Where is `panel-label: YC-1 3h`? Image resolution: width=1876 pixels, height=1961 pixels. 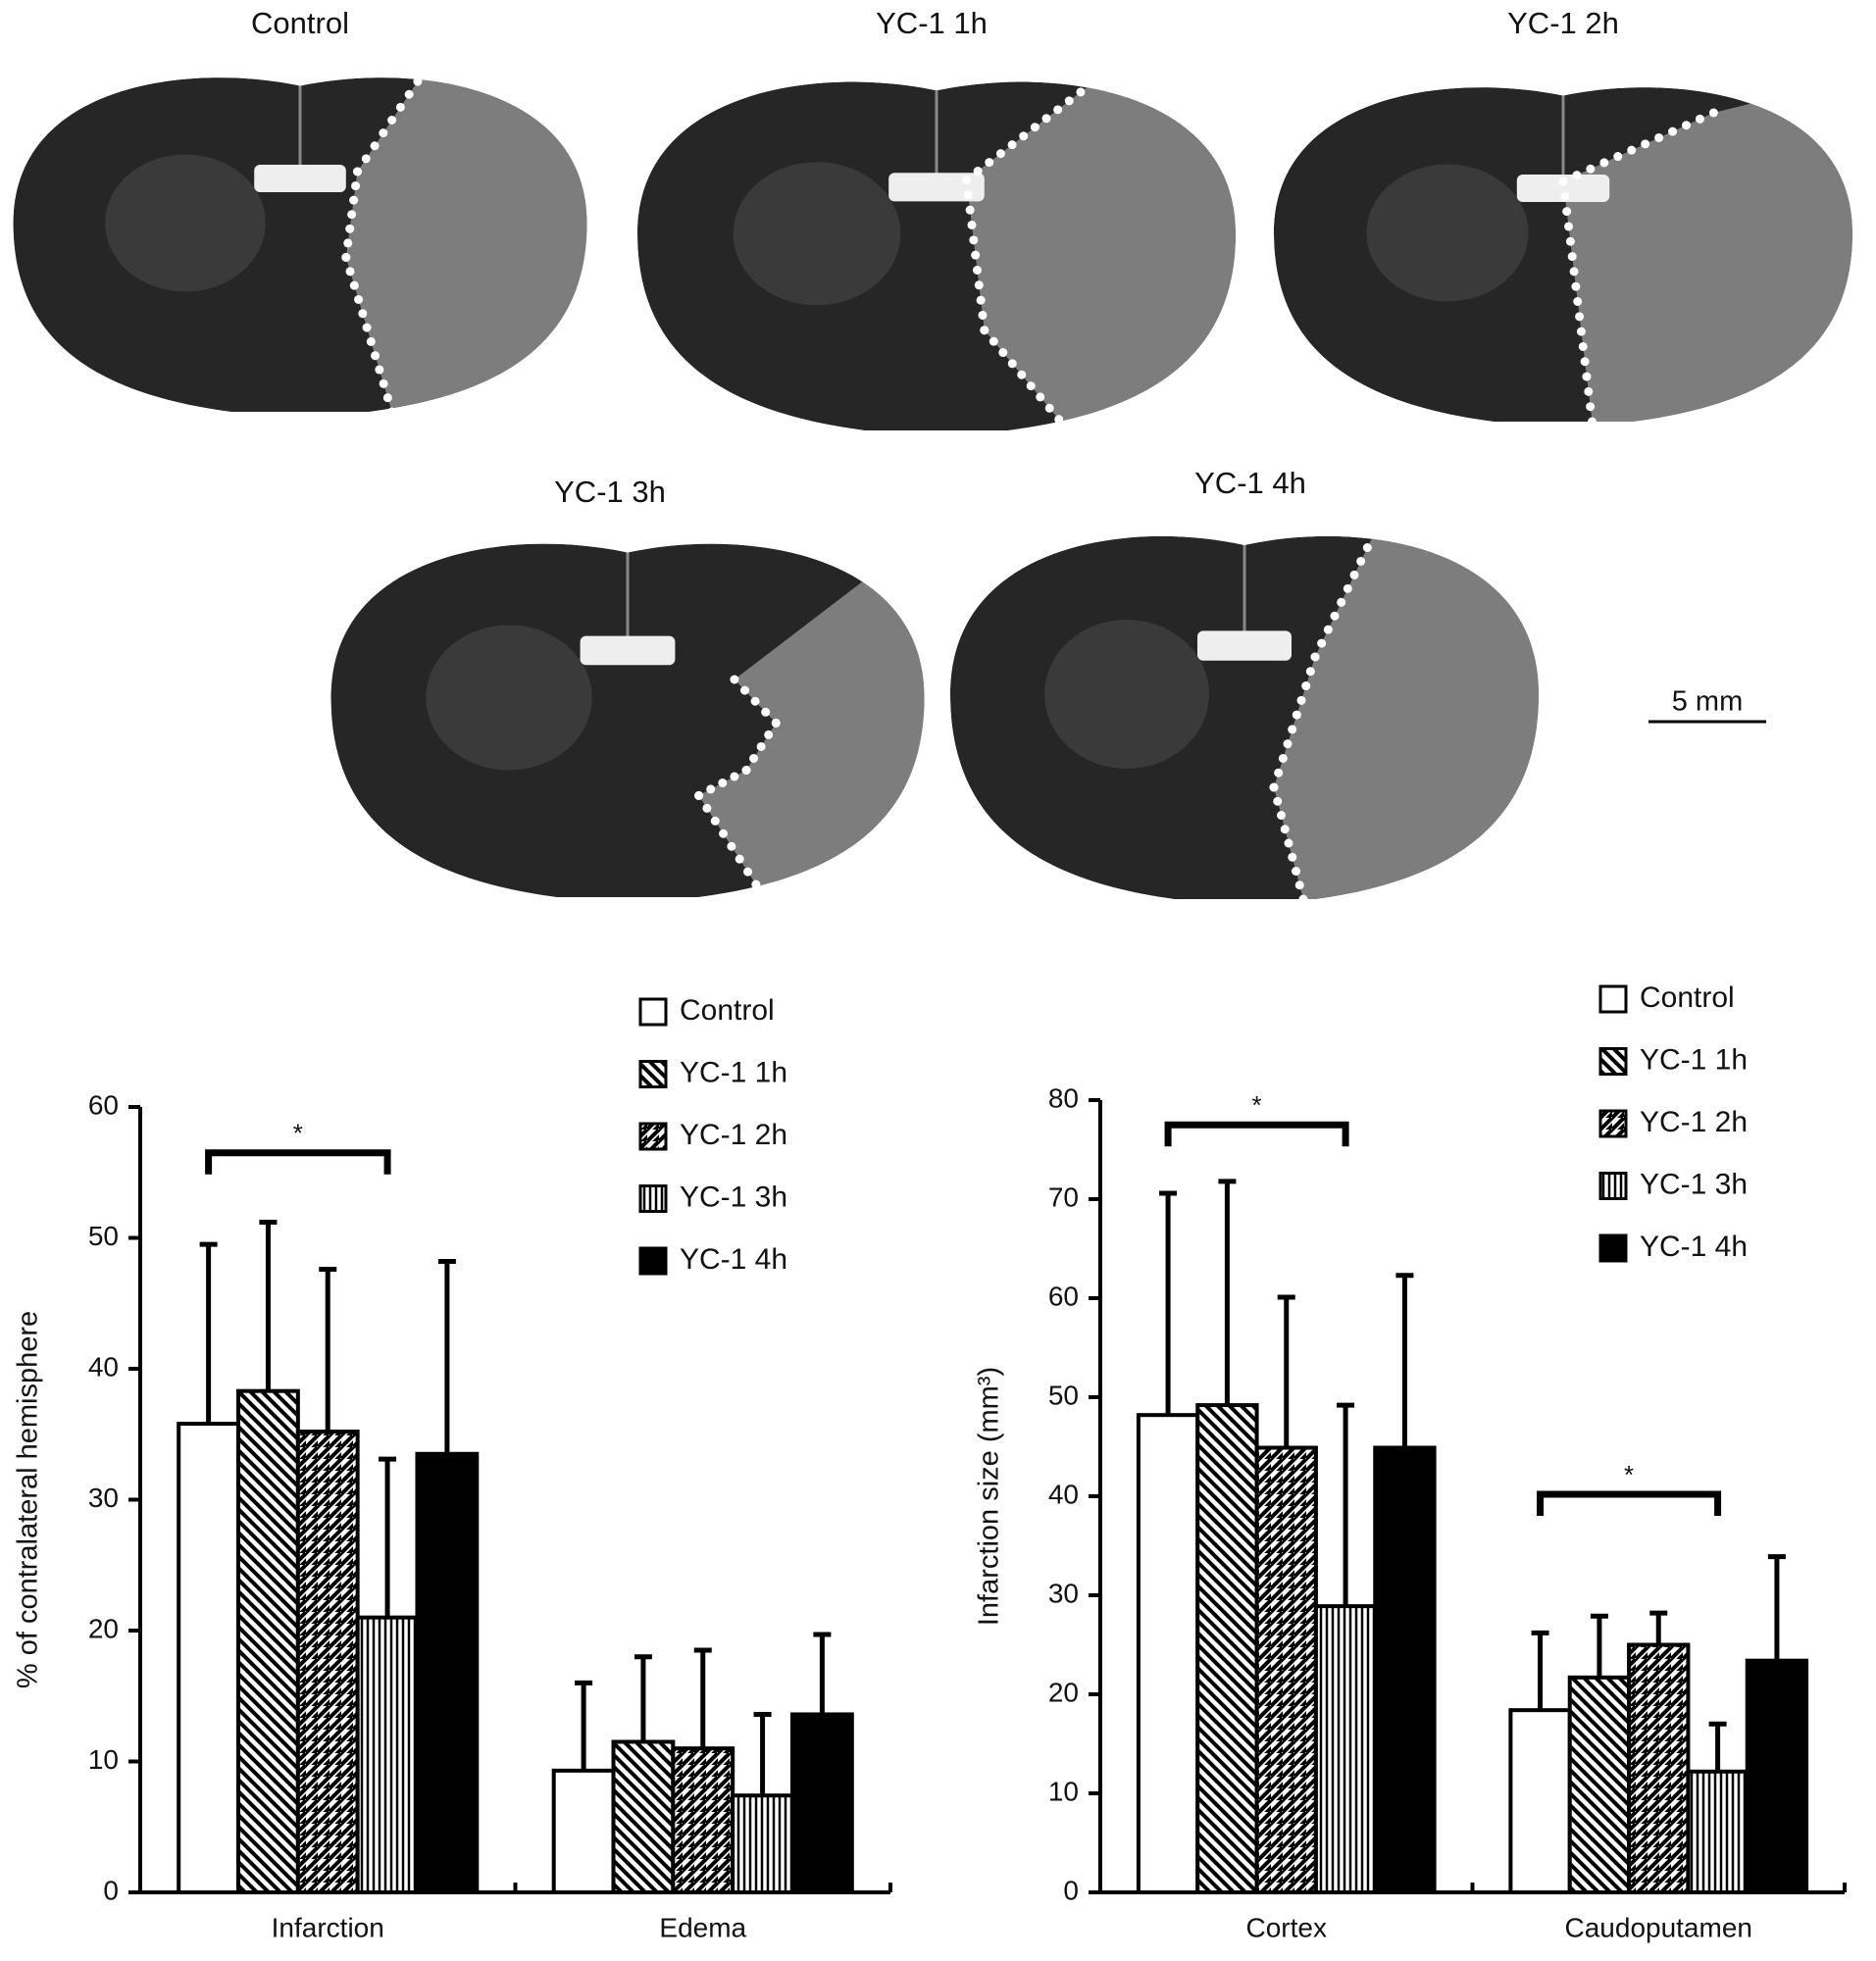
panel-label: YC-1 3h is located at coordinates (610, 492).